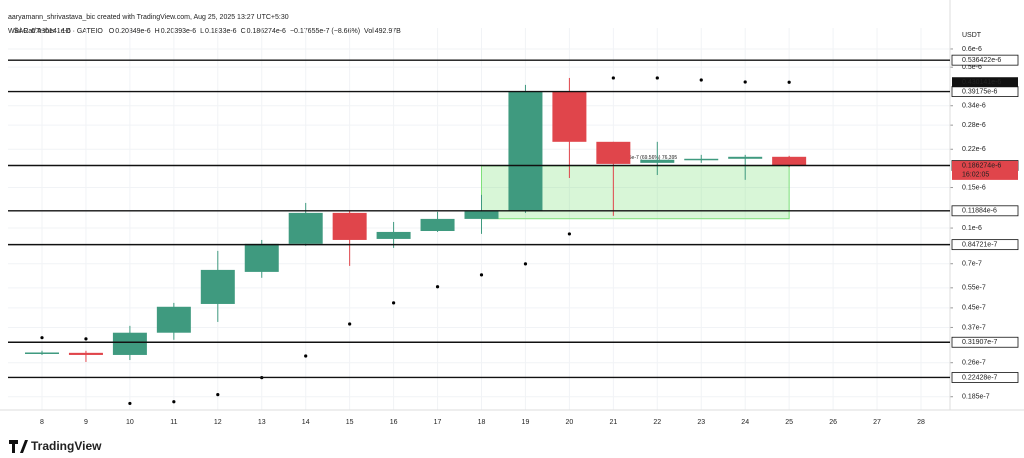  What do you see at coordinates (526, 422) in the screenshot?
I see `x-tick-label: 19` at bounding box center [526, 422].